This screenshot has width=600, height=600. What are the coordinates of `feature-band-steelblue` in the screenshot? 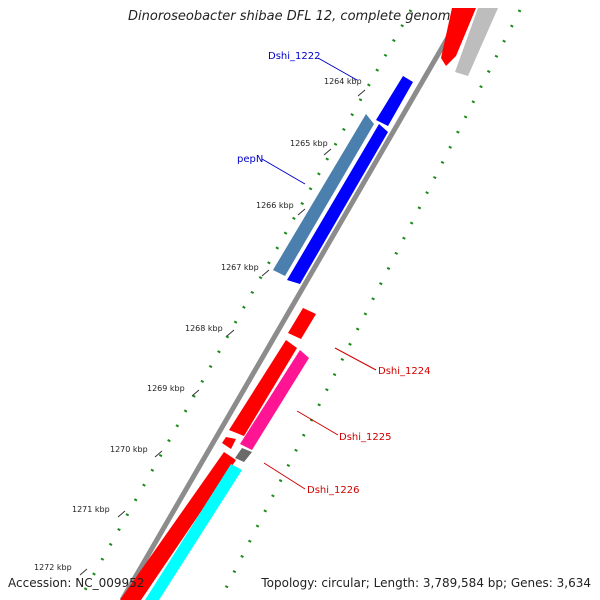 It's located at (323, 195).